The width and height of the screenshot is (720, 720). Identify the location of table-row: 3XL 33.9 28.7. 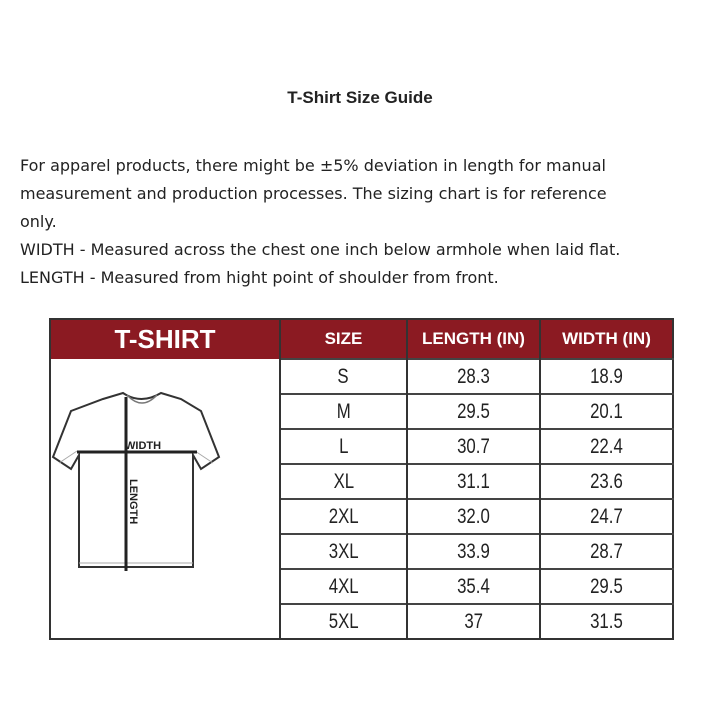
(361, 551).